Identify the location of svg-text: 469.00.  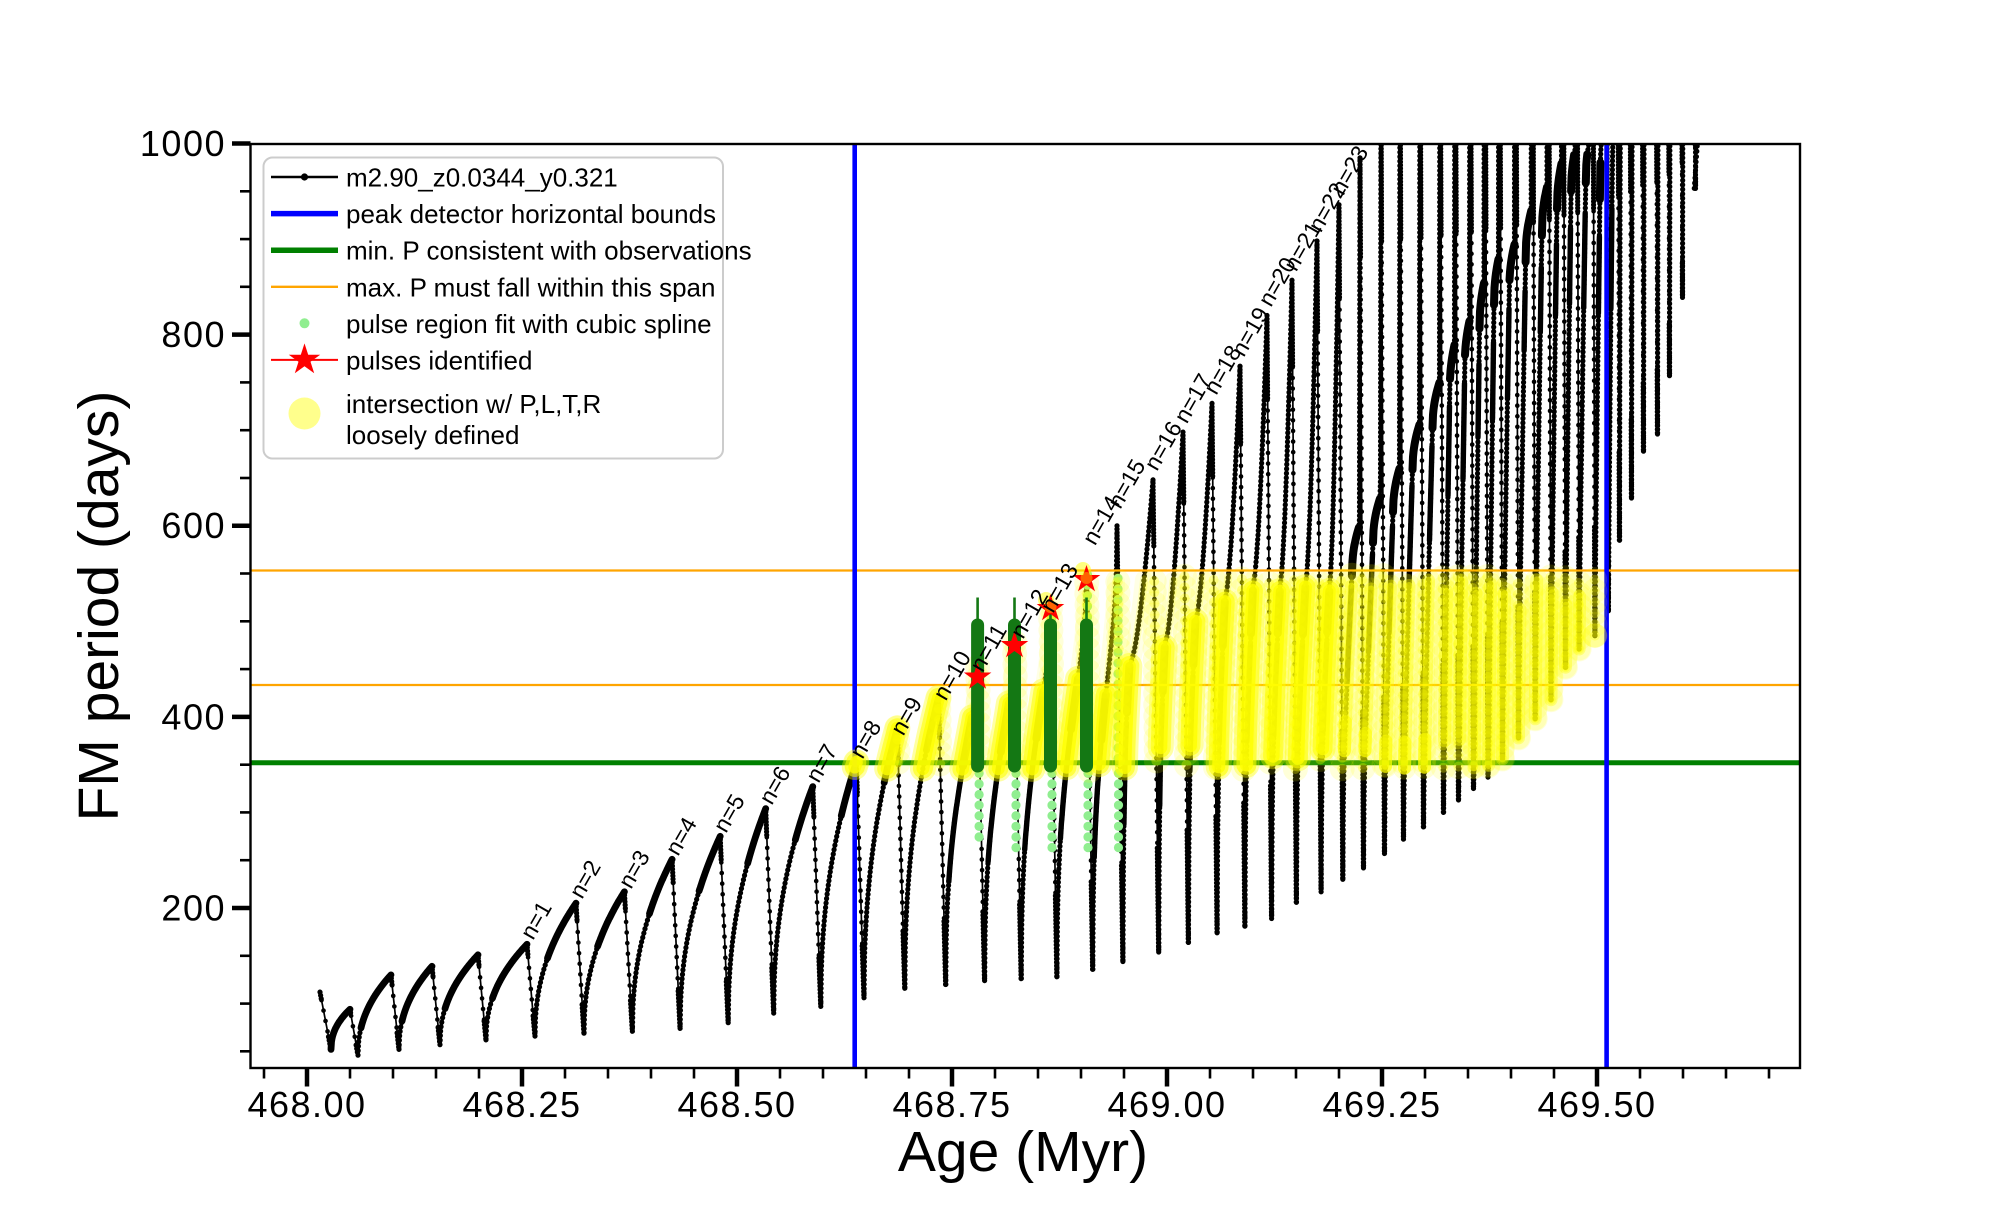
(1166, 1104).